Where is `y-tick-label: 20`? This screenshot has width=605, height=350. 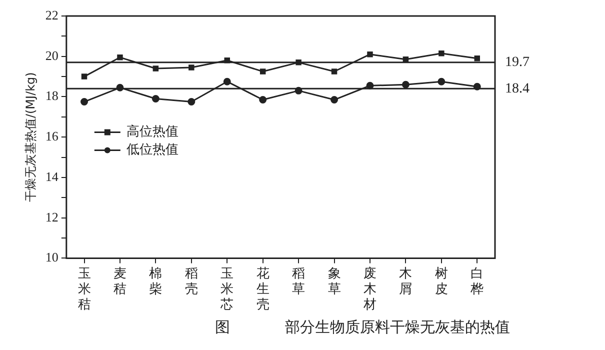
y-tick-label: 20 is located at coordinates (51, 55).